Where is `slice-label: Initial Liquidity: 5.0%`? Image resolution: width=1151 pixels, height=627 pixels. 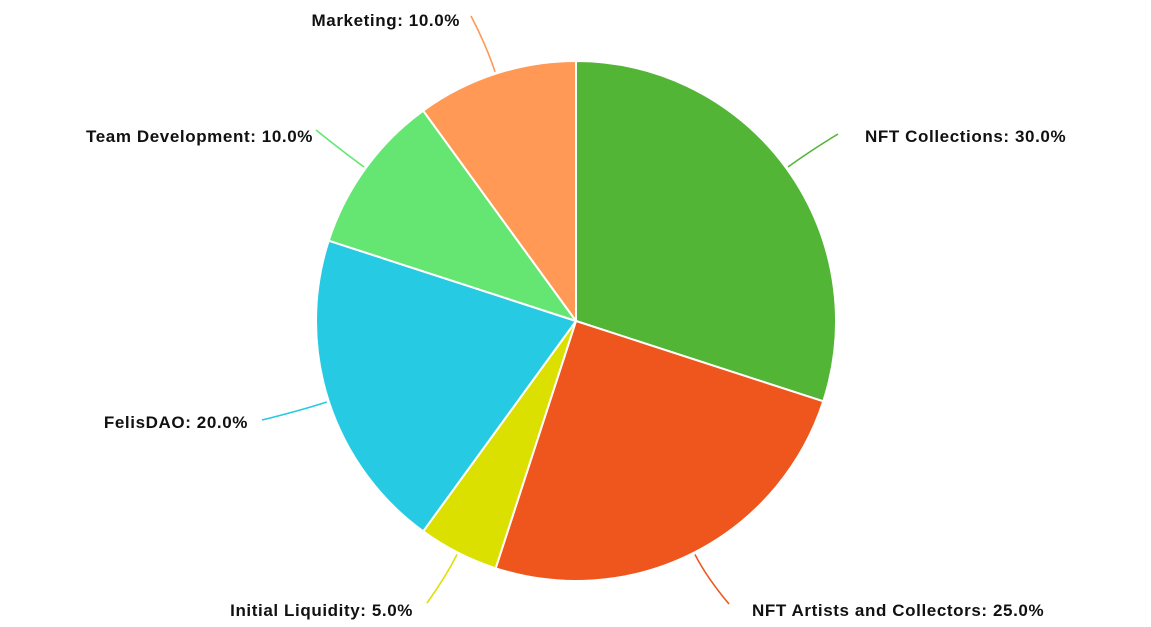 slice-label: Initial Liquidity: 5.0% is located at coordinates (321, 610).